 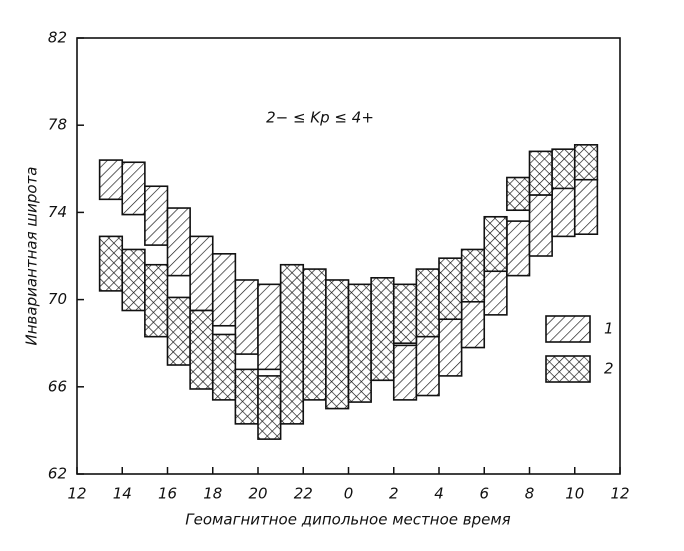 I want to click on x-tick-label: 22, so click(x=303, y=494).